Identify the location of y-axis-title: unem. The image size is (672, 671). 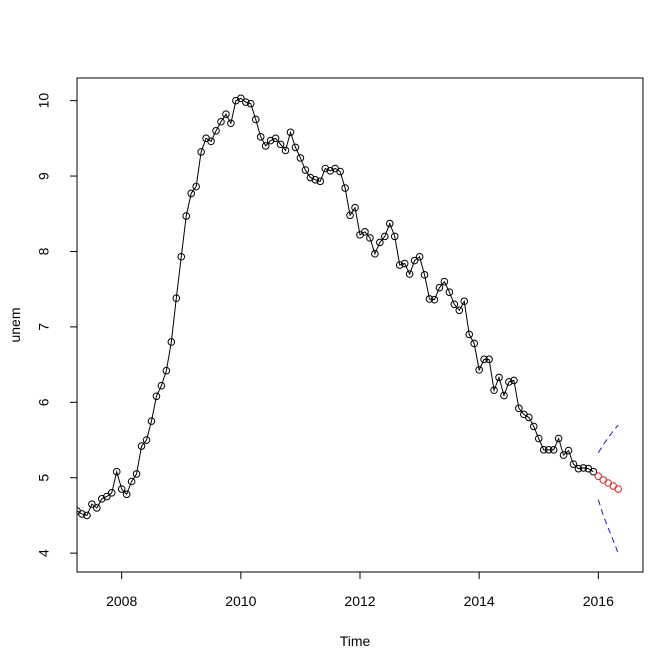
(15, 324).